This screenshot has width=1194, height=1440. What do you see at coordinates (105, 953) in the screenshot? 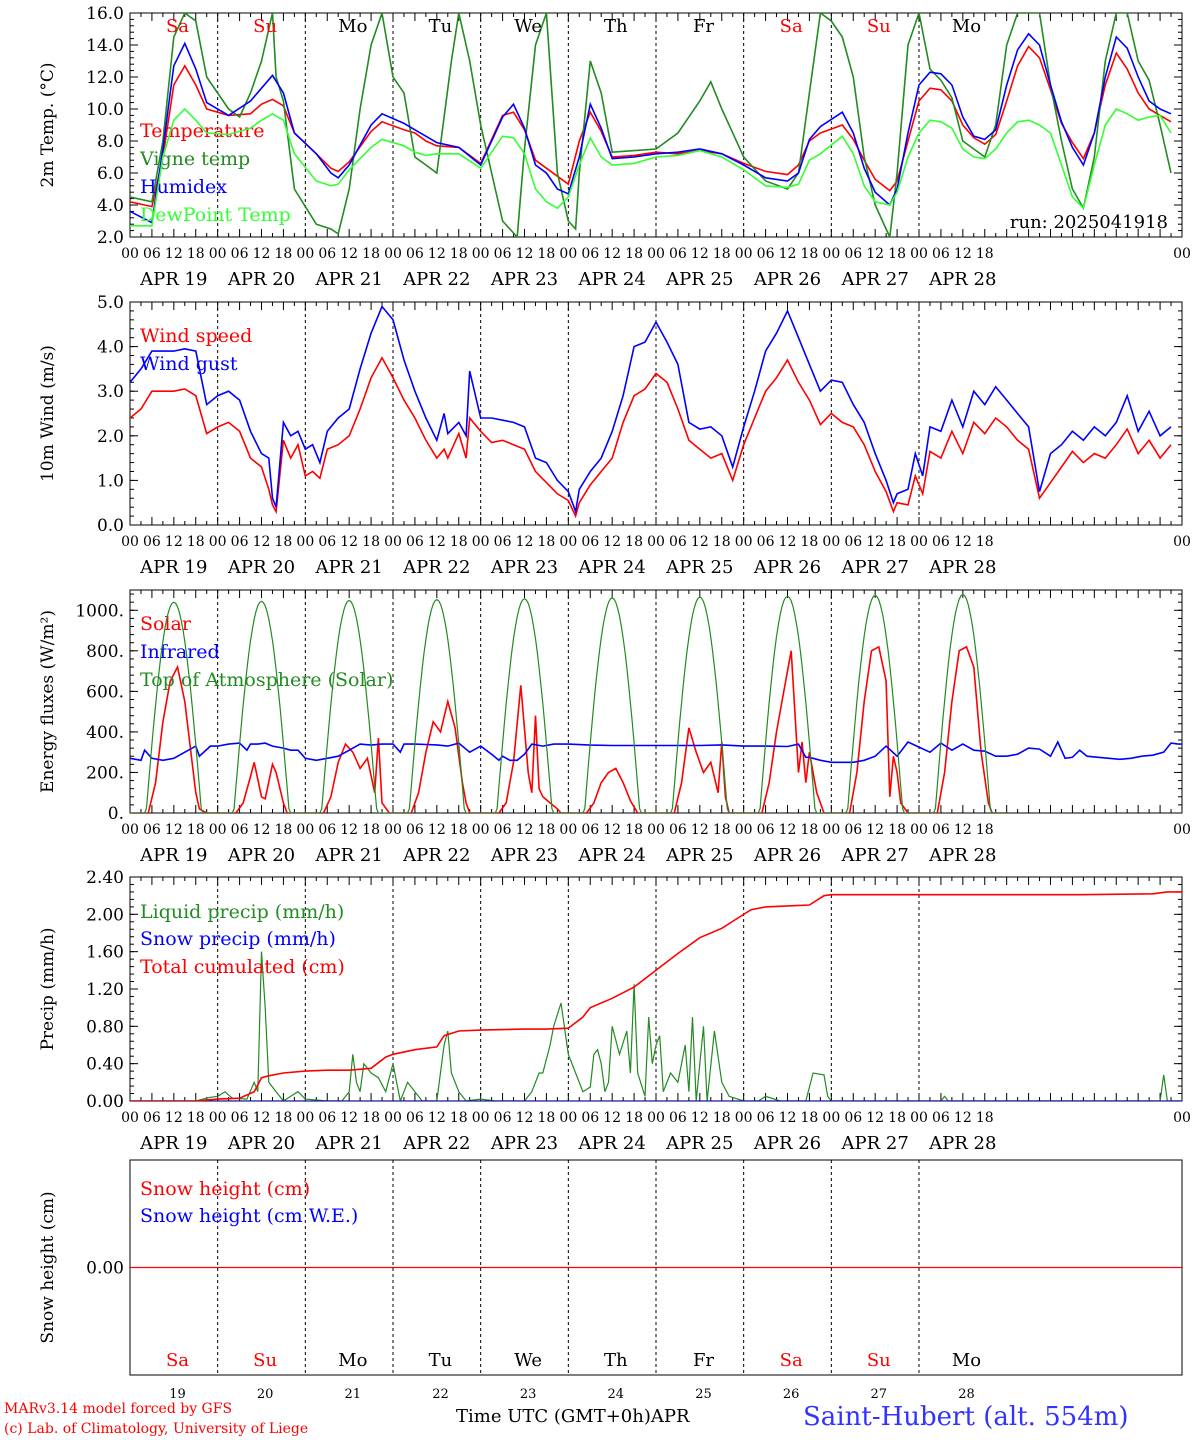
I see `y-tick-label: 1.60` at bounding box center [105, 953].